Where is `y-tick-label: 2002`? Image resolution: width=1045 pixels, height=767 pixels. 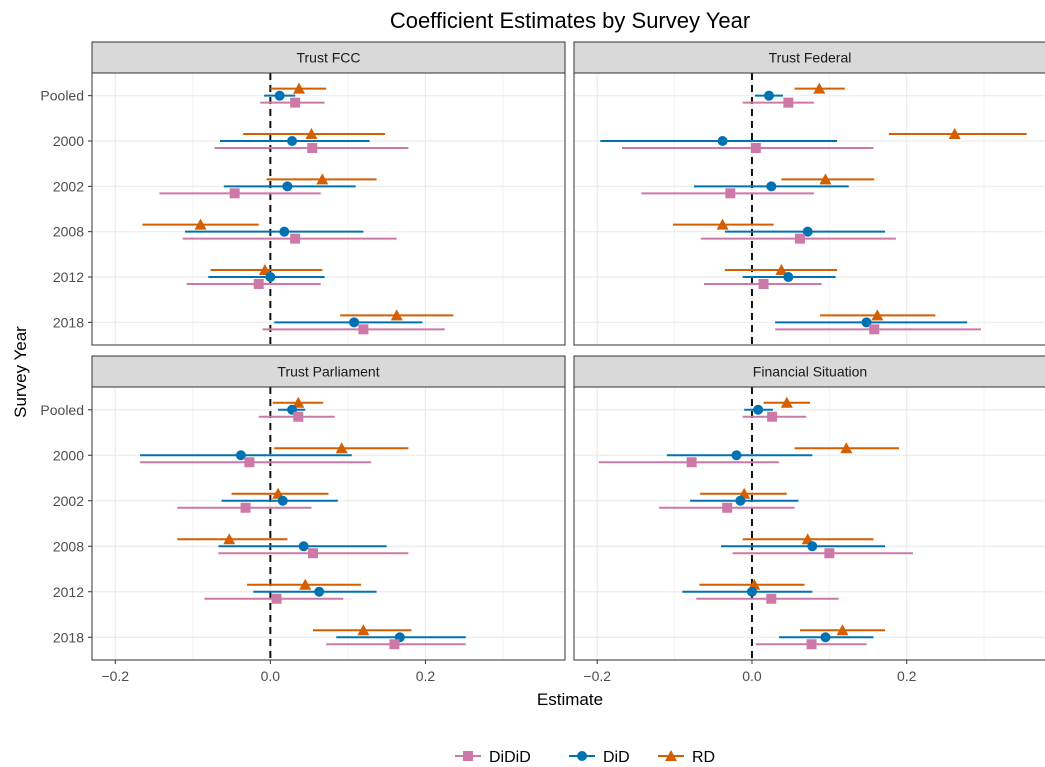 y-tick-label: 2002 is located at coordinates (68, 501).